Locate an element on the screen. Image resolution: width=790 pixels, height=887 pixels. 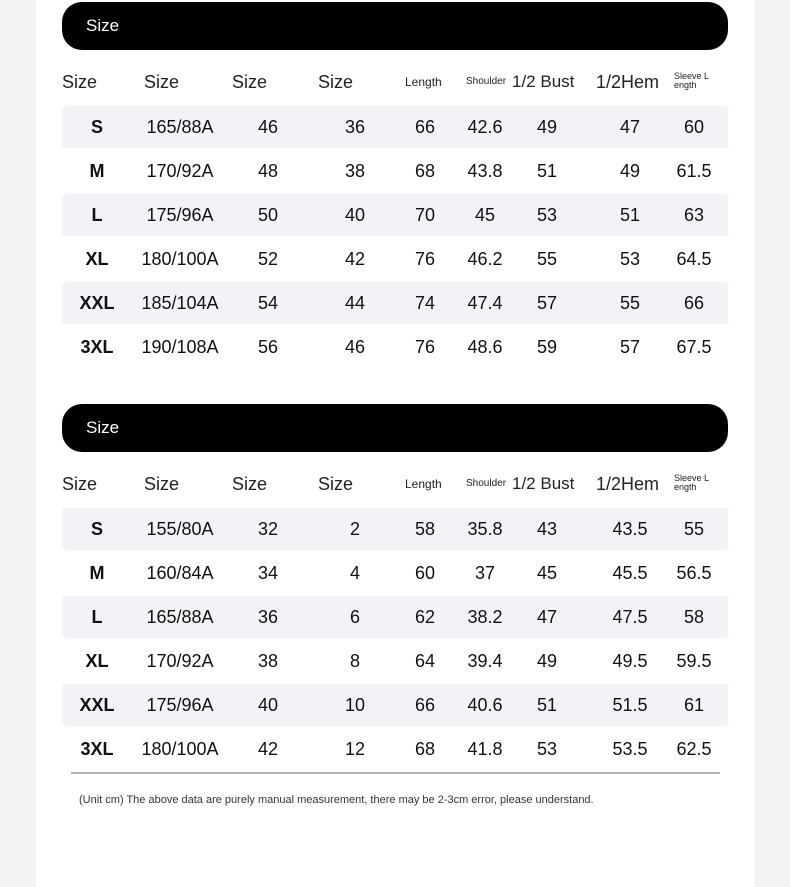
table-cell: 50 is located at coordinates (268, 215).